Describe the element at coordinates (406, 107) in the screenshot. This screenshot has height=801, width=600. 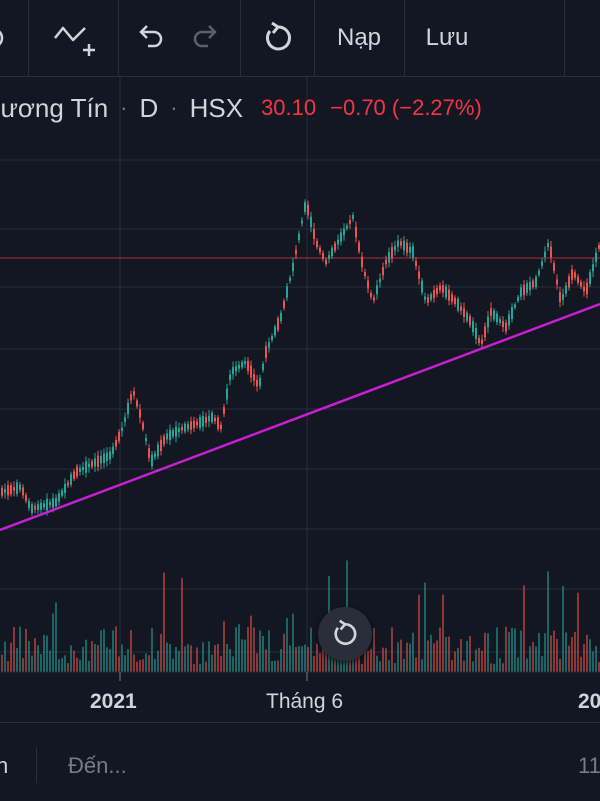
I see `price-change: −0.70 (−2.27%)` at that location.